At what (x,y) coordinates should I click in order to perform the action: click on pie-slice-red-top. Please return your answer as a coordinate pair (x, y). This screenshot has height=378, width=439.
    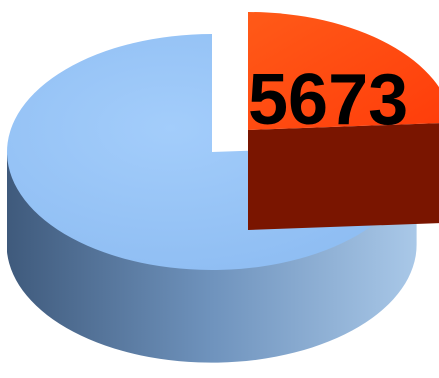
    Looking at the image, I should click on (343, 71).